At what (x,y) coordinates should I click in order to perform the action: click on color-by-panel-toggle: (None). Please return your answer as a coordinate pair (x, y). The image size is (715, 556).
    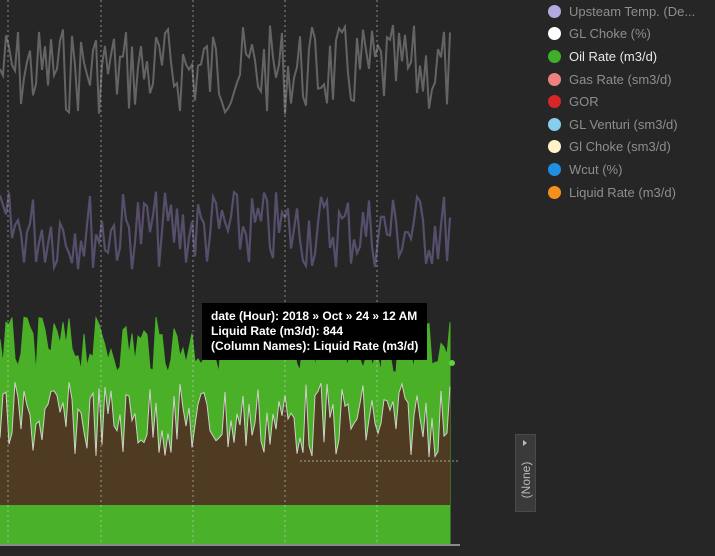
    Looking at the image, I should click on (525, 473).